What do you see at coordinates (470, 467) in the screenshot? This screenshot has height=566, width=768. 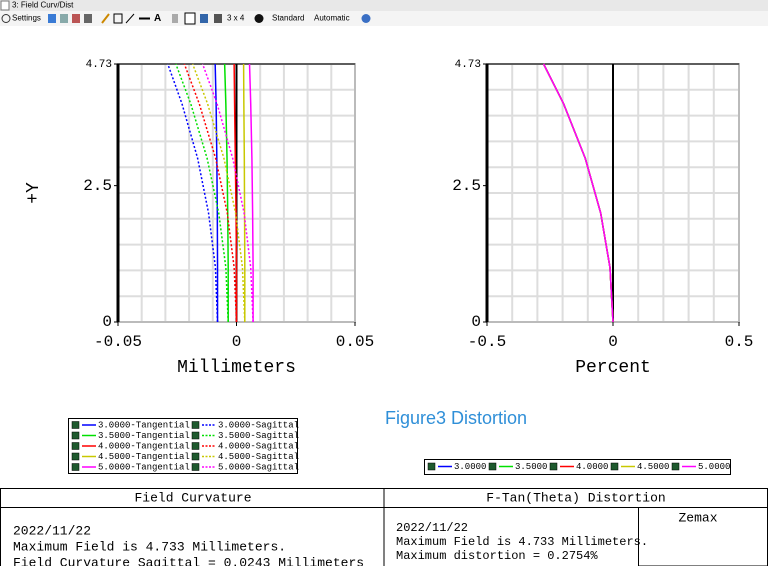 I see `legend-label: 3.0000` at bounding box center [470, 467].